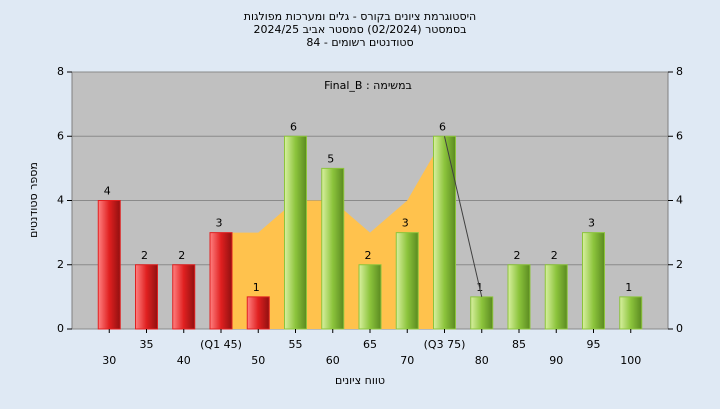 Image resolution: width=720 pixels, height=409 pixels. What do you see at coordinates (360, 380) in the screenshot?
I see `x-axis-label: טווח ציונים` at bounding box center [360, 380].